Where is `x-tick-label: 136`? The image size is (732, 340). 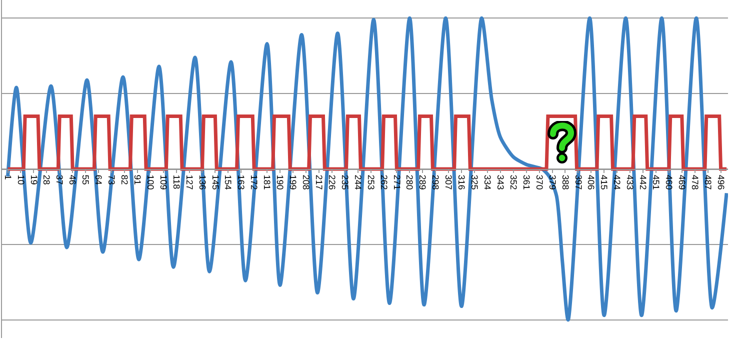 x-tick-label: 136 is located at coordinates (202, 182).